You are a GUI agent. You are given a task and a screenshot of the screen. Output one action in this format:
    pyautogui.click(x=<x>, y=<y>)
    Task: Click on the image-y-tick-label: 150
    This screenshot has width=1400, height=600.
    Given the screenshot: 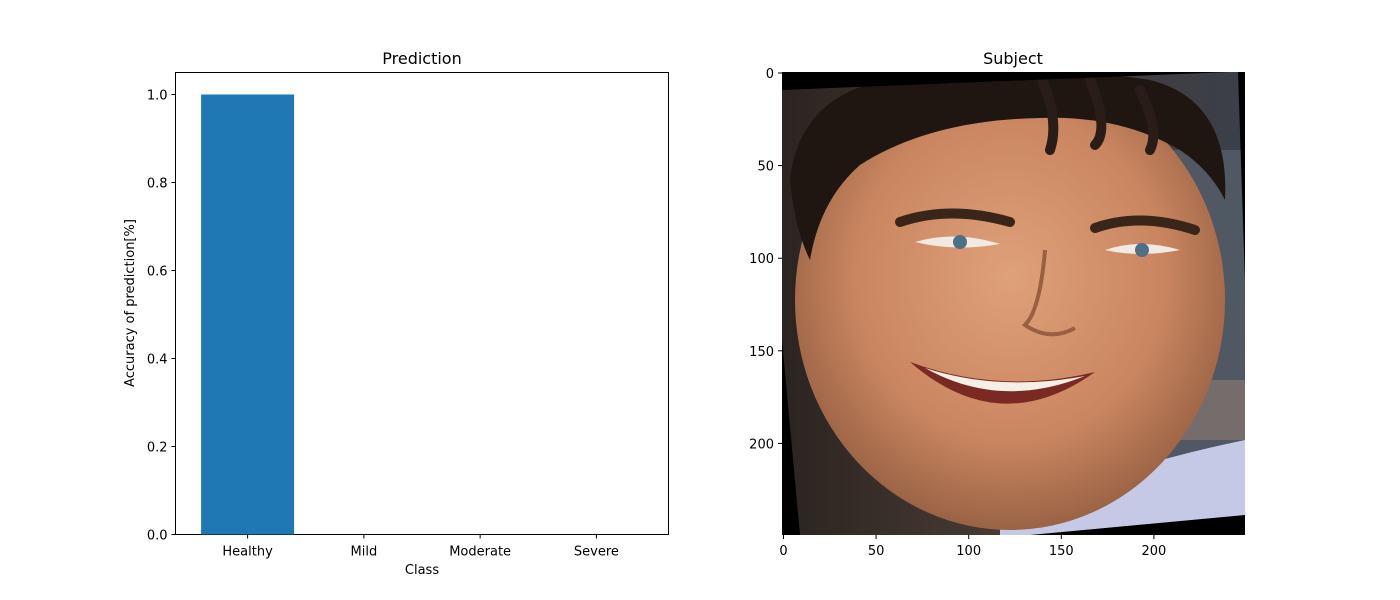 What is the action you would take?
    pyautogui.click(x=761, y=352)
    